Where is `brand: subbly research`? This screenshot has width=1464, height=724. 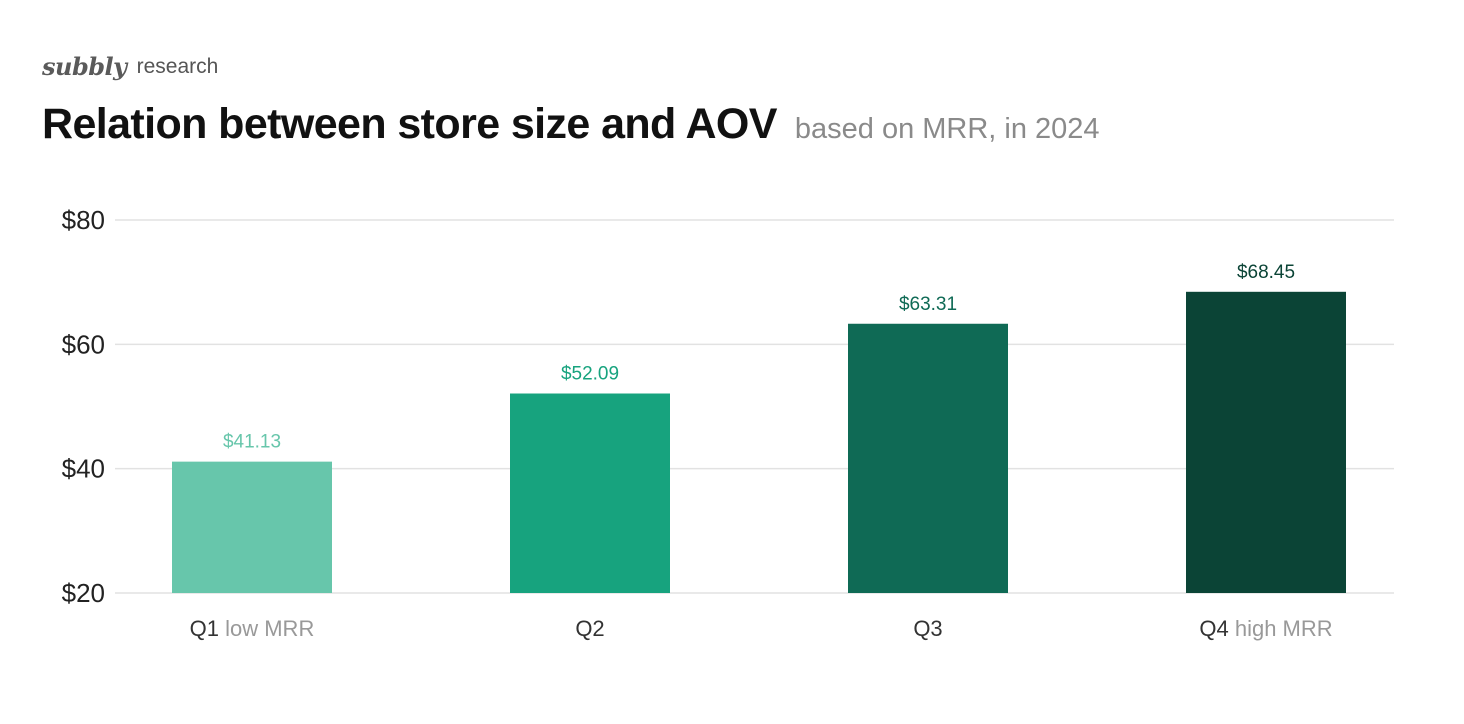
brand: subbly research is located at coordinates (130, 66).